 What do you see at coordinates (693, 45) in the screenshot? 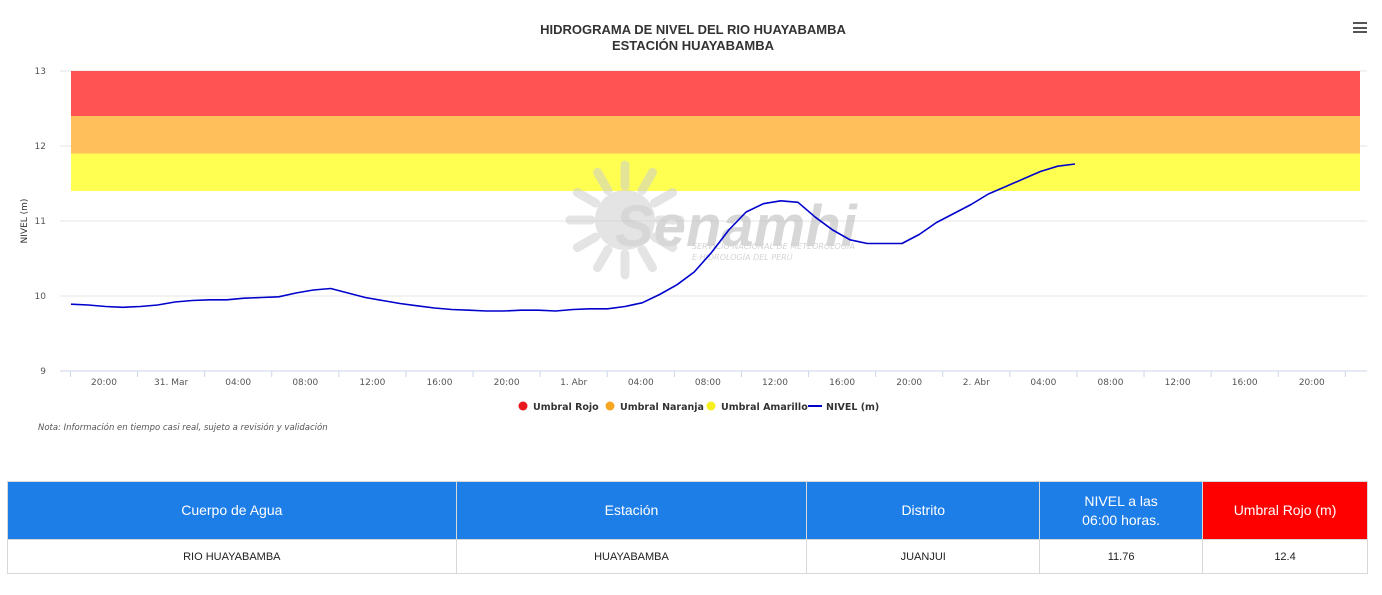
I see `chart-subtitle: ESTACIÓN HUAYABAMBA` at bounding box center [693, 45].